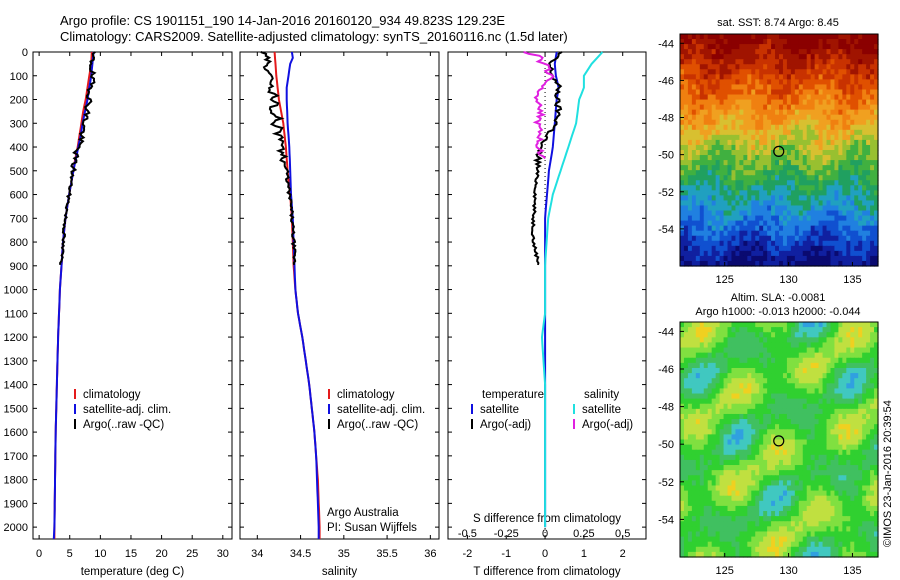 This screenshot has height=580, width=900. What do you see at coordinates (725, 280) in the screenshot?
I see `x-tick-label: 125` at bounding box center [725, 280].